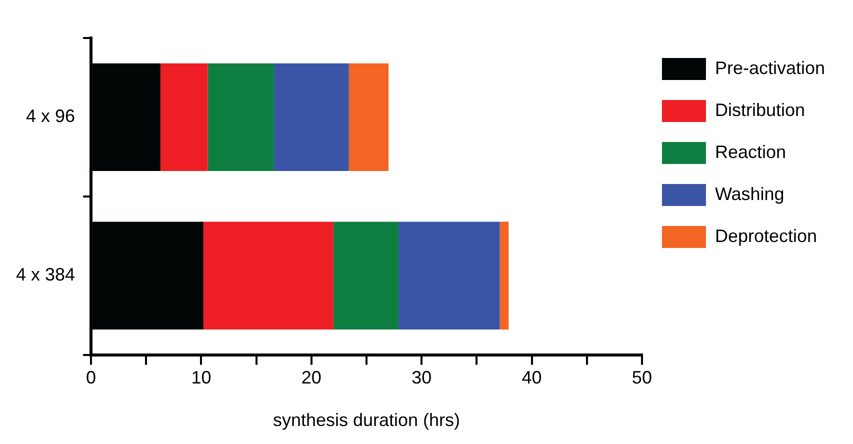 Image resolution: width=853 pixels, height=444 pixels. I want to click on legend-label: Washing, so click(749, 194).